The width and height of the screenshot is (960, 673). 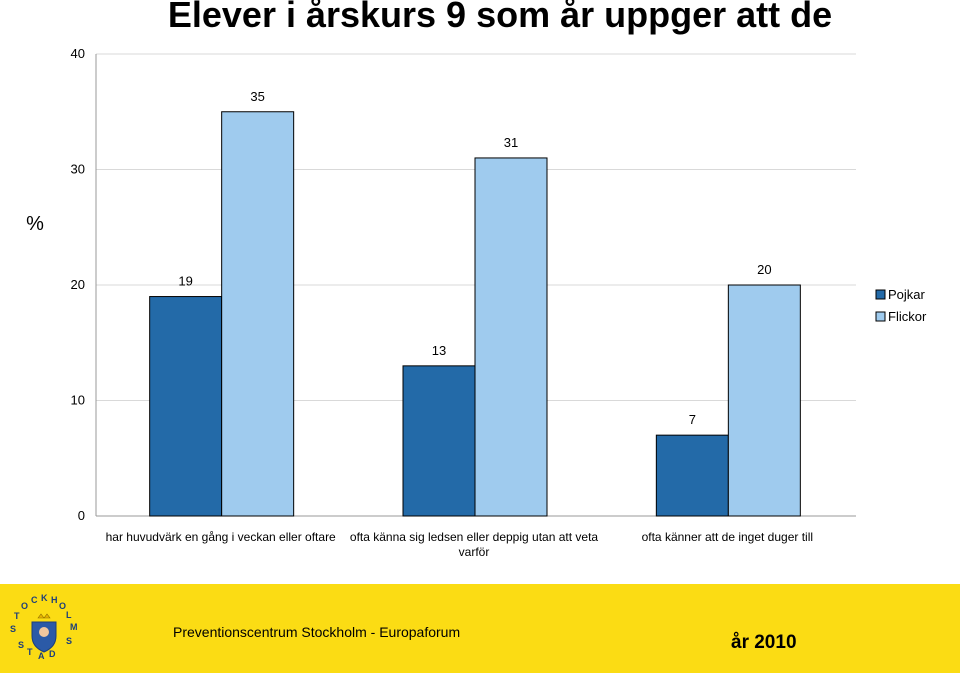 What do you see at coordinates (880, 316) in the screenshot?
I see `legend-swatch-flickor` at bounding box center [880, 316].